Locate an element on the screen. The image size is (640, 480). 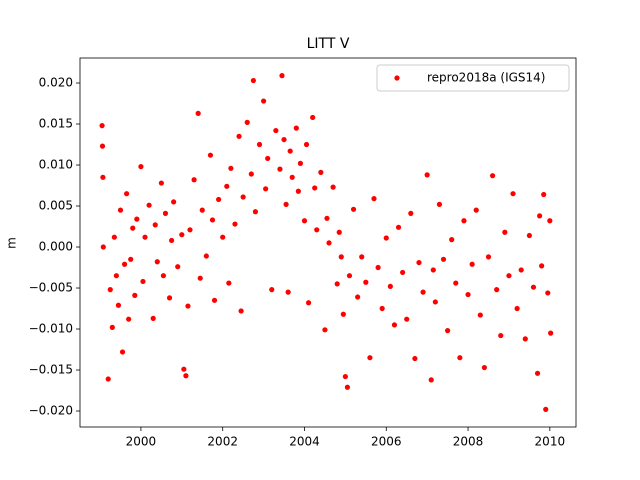
legend: repro2018a (IGS14) is located at coordinates (473, 78).